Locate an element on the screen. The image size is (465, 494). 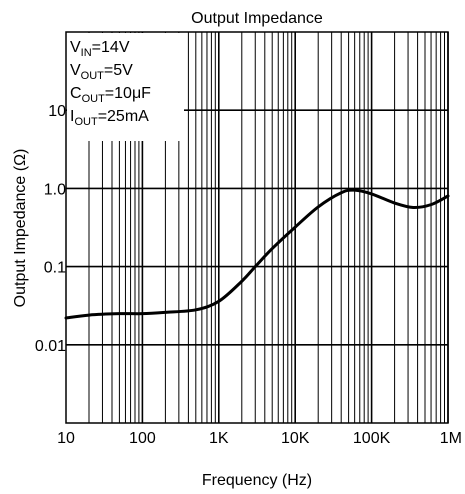
x-tick-label: 100K is located at coordinates (372, 438).